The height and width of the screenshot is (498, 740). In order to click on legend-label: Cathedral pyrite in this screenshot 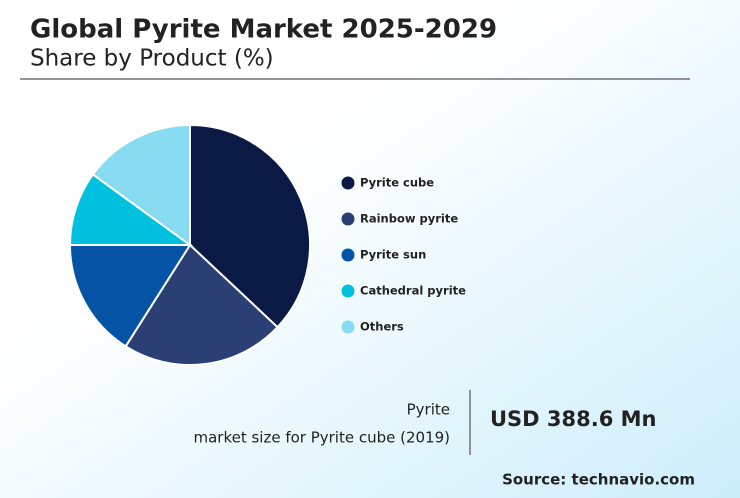, I will do `click(413, 291)`.